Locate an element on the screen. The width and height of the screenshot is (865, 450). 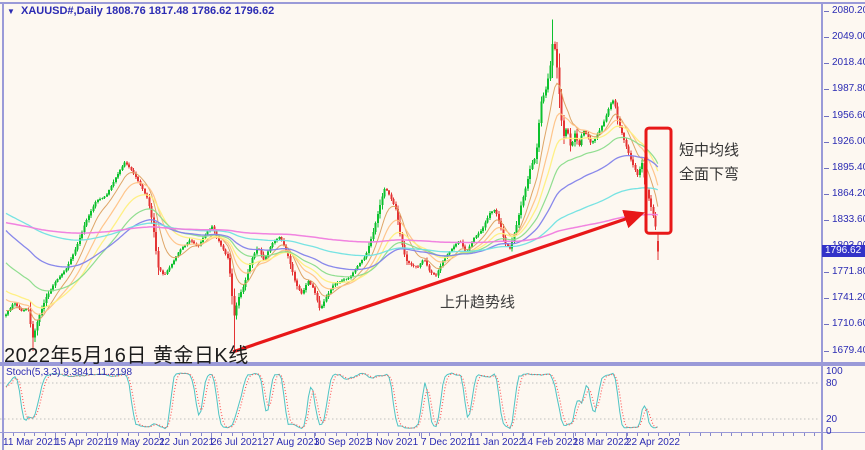
date-label: 26 Jul 2021 is located at coordinates (237, 442).